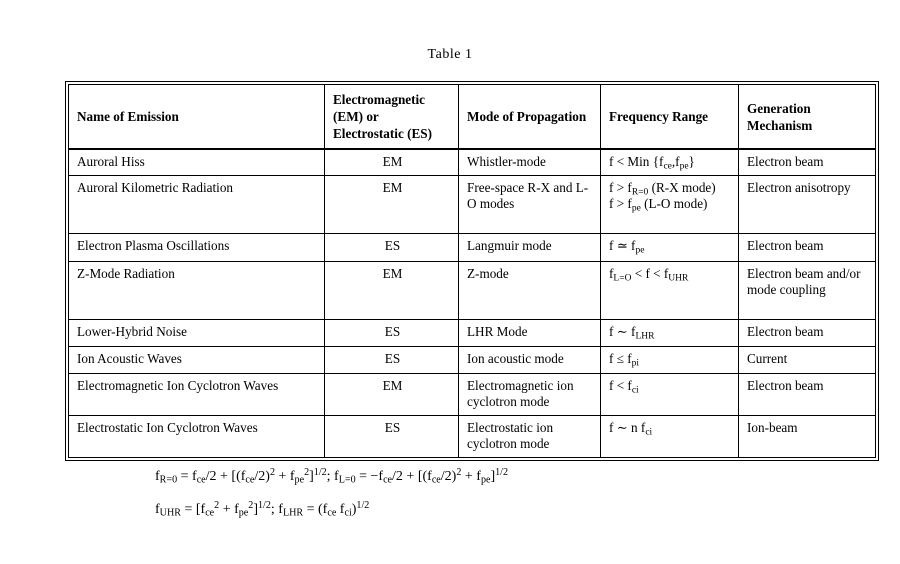 Image resolution: width=900 pixels, height=564 pixels. What do you see at coordinates (807, 436) in the screenshot?
I see `generation-mechanism: Ion-beam` at bounding box center [807, 436].